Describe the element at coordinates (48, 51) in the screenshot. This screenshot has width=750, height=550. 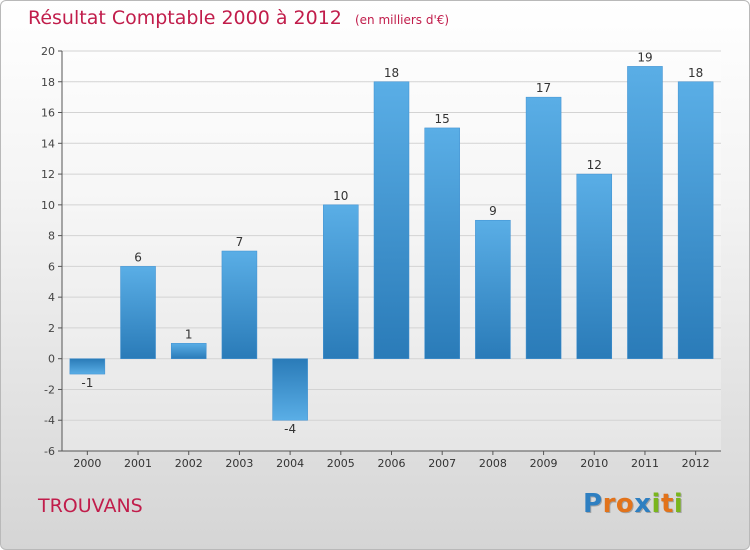
I see `y-tick-label: 20` at that location.